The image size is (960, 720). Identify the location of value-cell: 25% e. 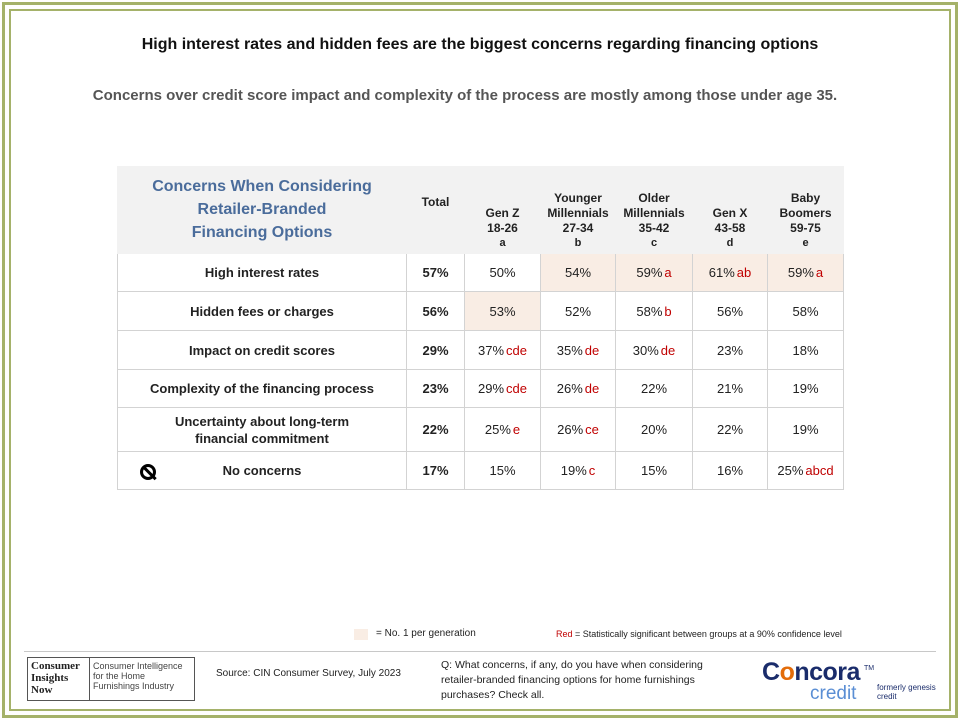
(502, 429).